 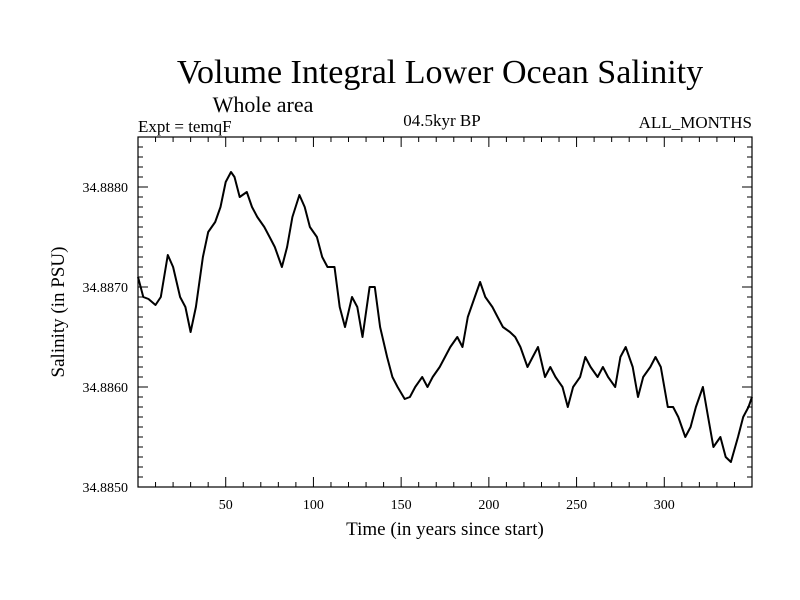 What do you see at coordinates (401, 505) in the screenshot?
I see `x-tick-label: 150` at bounding box center [401, 505].